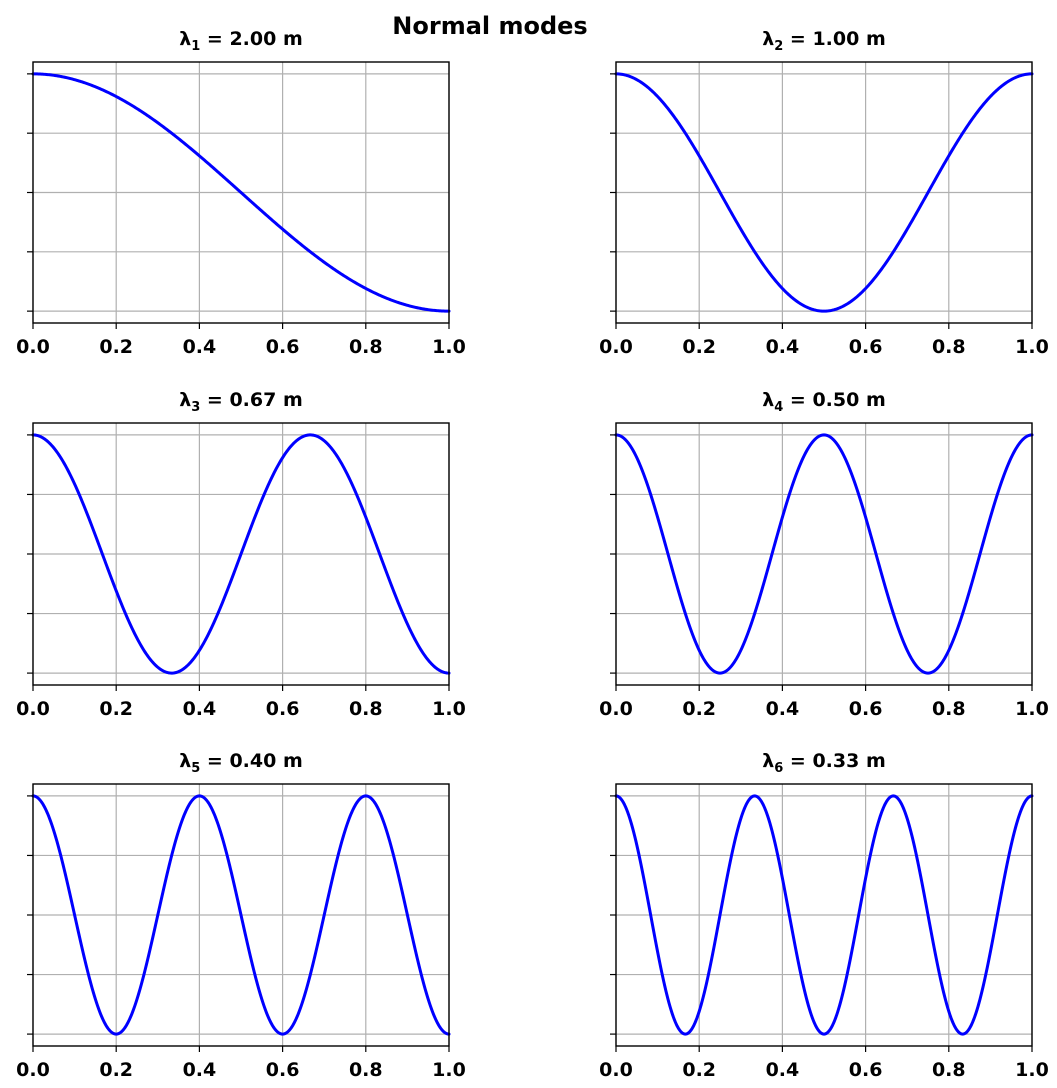 Image resolution: width=1057 pixels, height=1088 pixels. What do you see at coordinates (241, 763) in the screenshot?
I see `subplot-title: λ5 = 0.40 m` at bounding box center [241, 763].